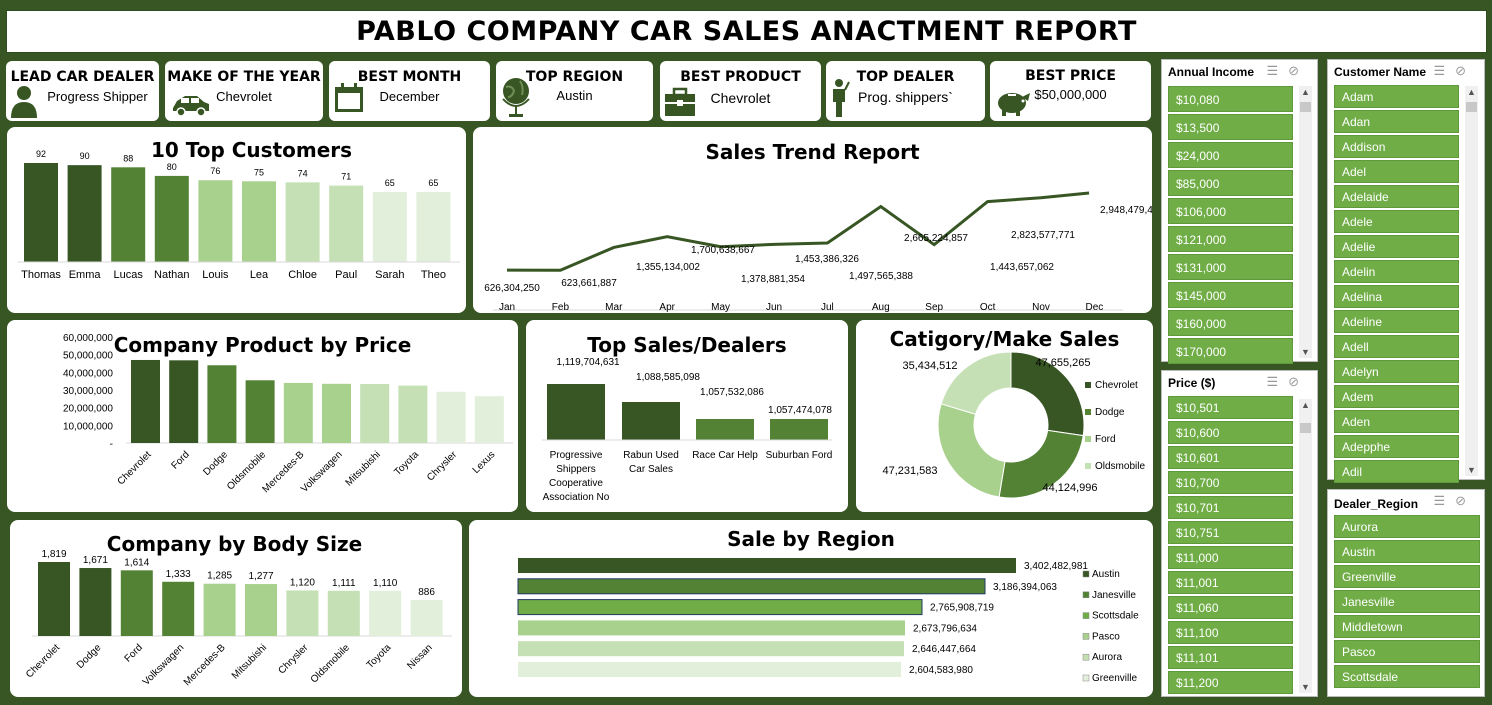  I want to click on slicer-item: Greenville, so click(1407, 576).